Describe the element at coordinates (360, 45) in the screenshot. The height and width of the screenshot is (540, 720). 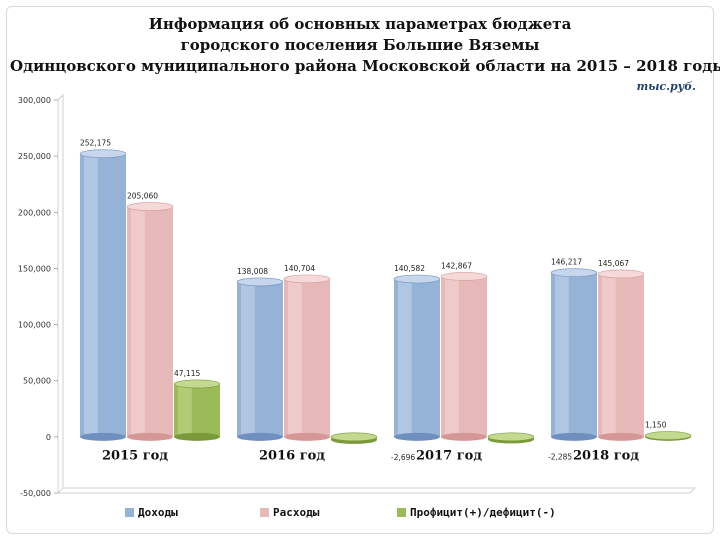
I see `title-line-2: городского поселения Большие Вяземы` at that location.